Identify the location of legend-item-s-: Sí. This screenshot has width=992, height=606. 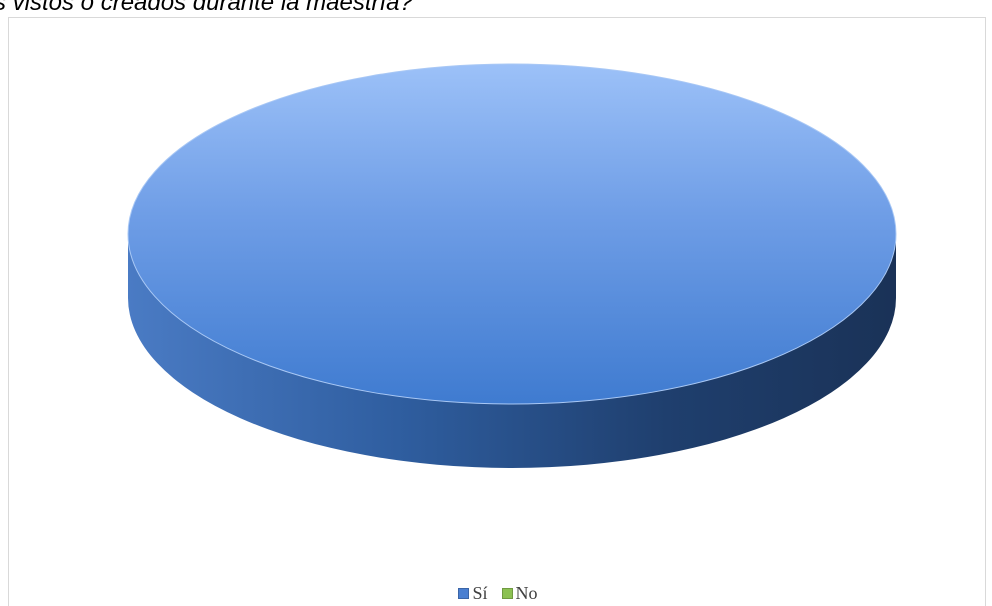
(473, 593).